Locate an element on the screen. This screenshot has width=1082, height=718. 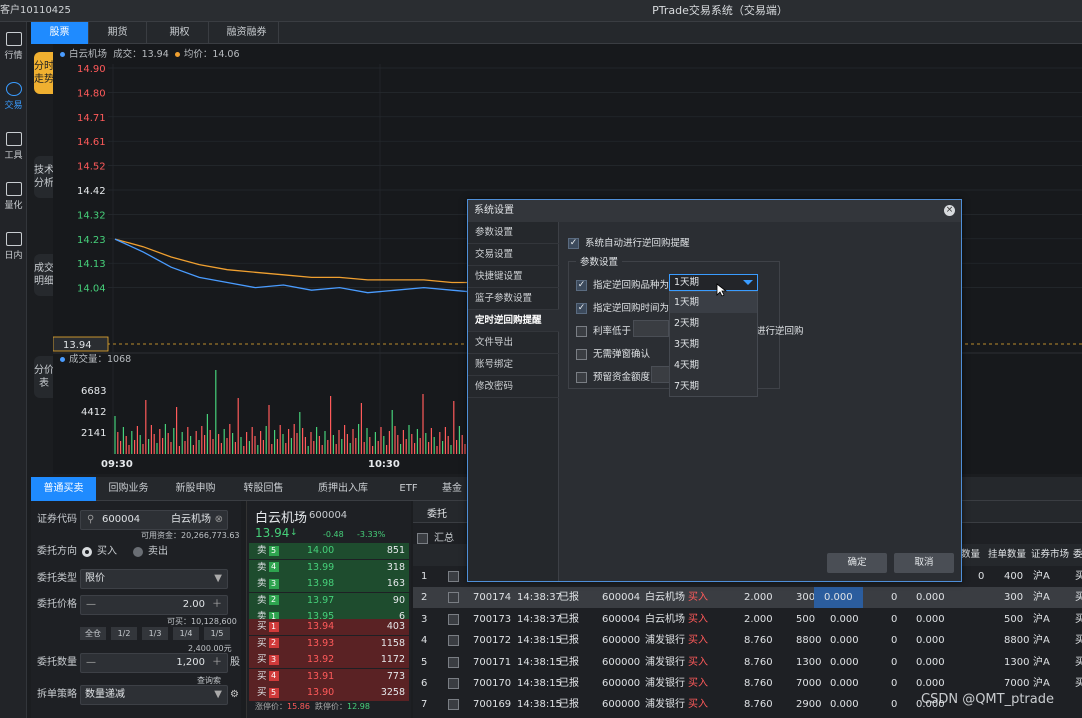
sell-level-row: 卖 4 13.99 318 is located at coordinates (329, 567).